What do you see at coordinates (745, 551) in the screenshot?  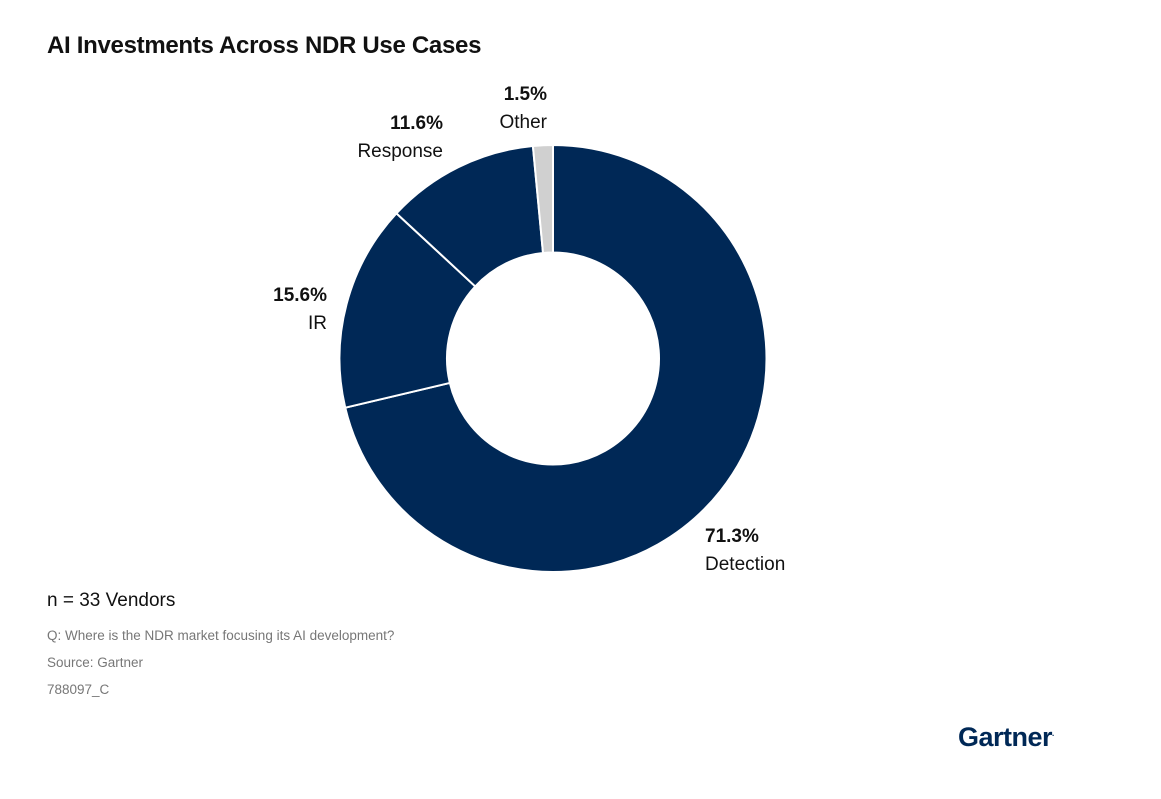 I see `label-detection: 71.3% Detection` at bounding box center [745, 551].